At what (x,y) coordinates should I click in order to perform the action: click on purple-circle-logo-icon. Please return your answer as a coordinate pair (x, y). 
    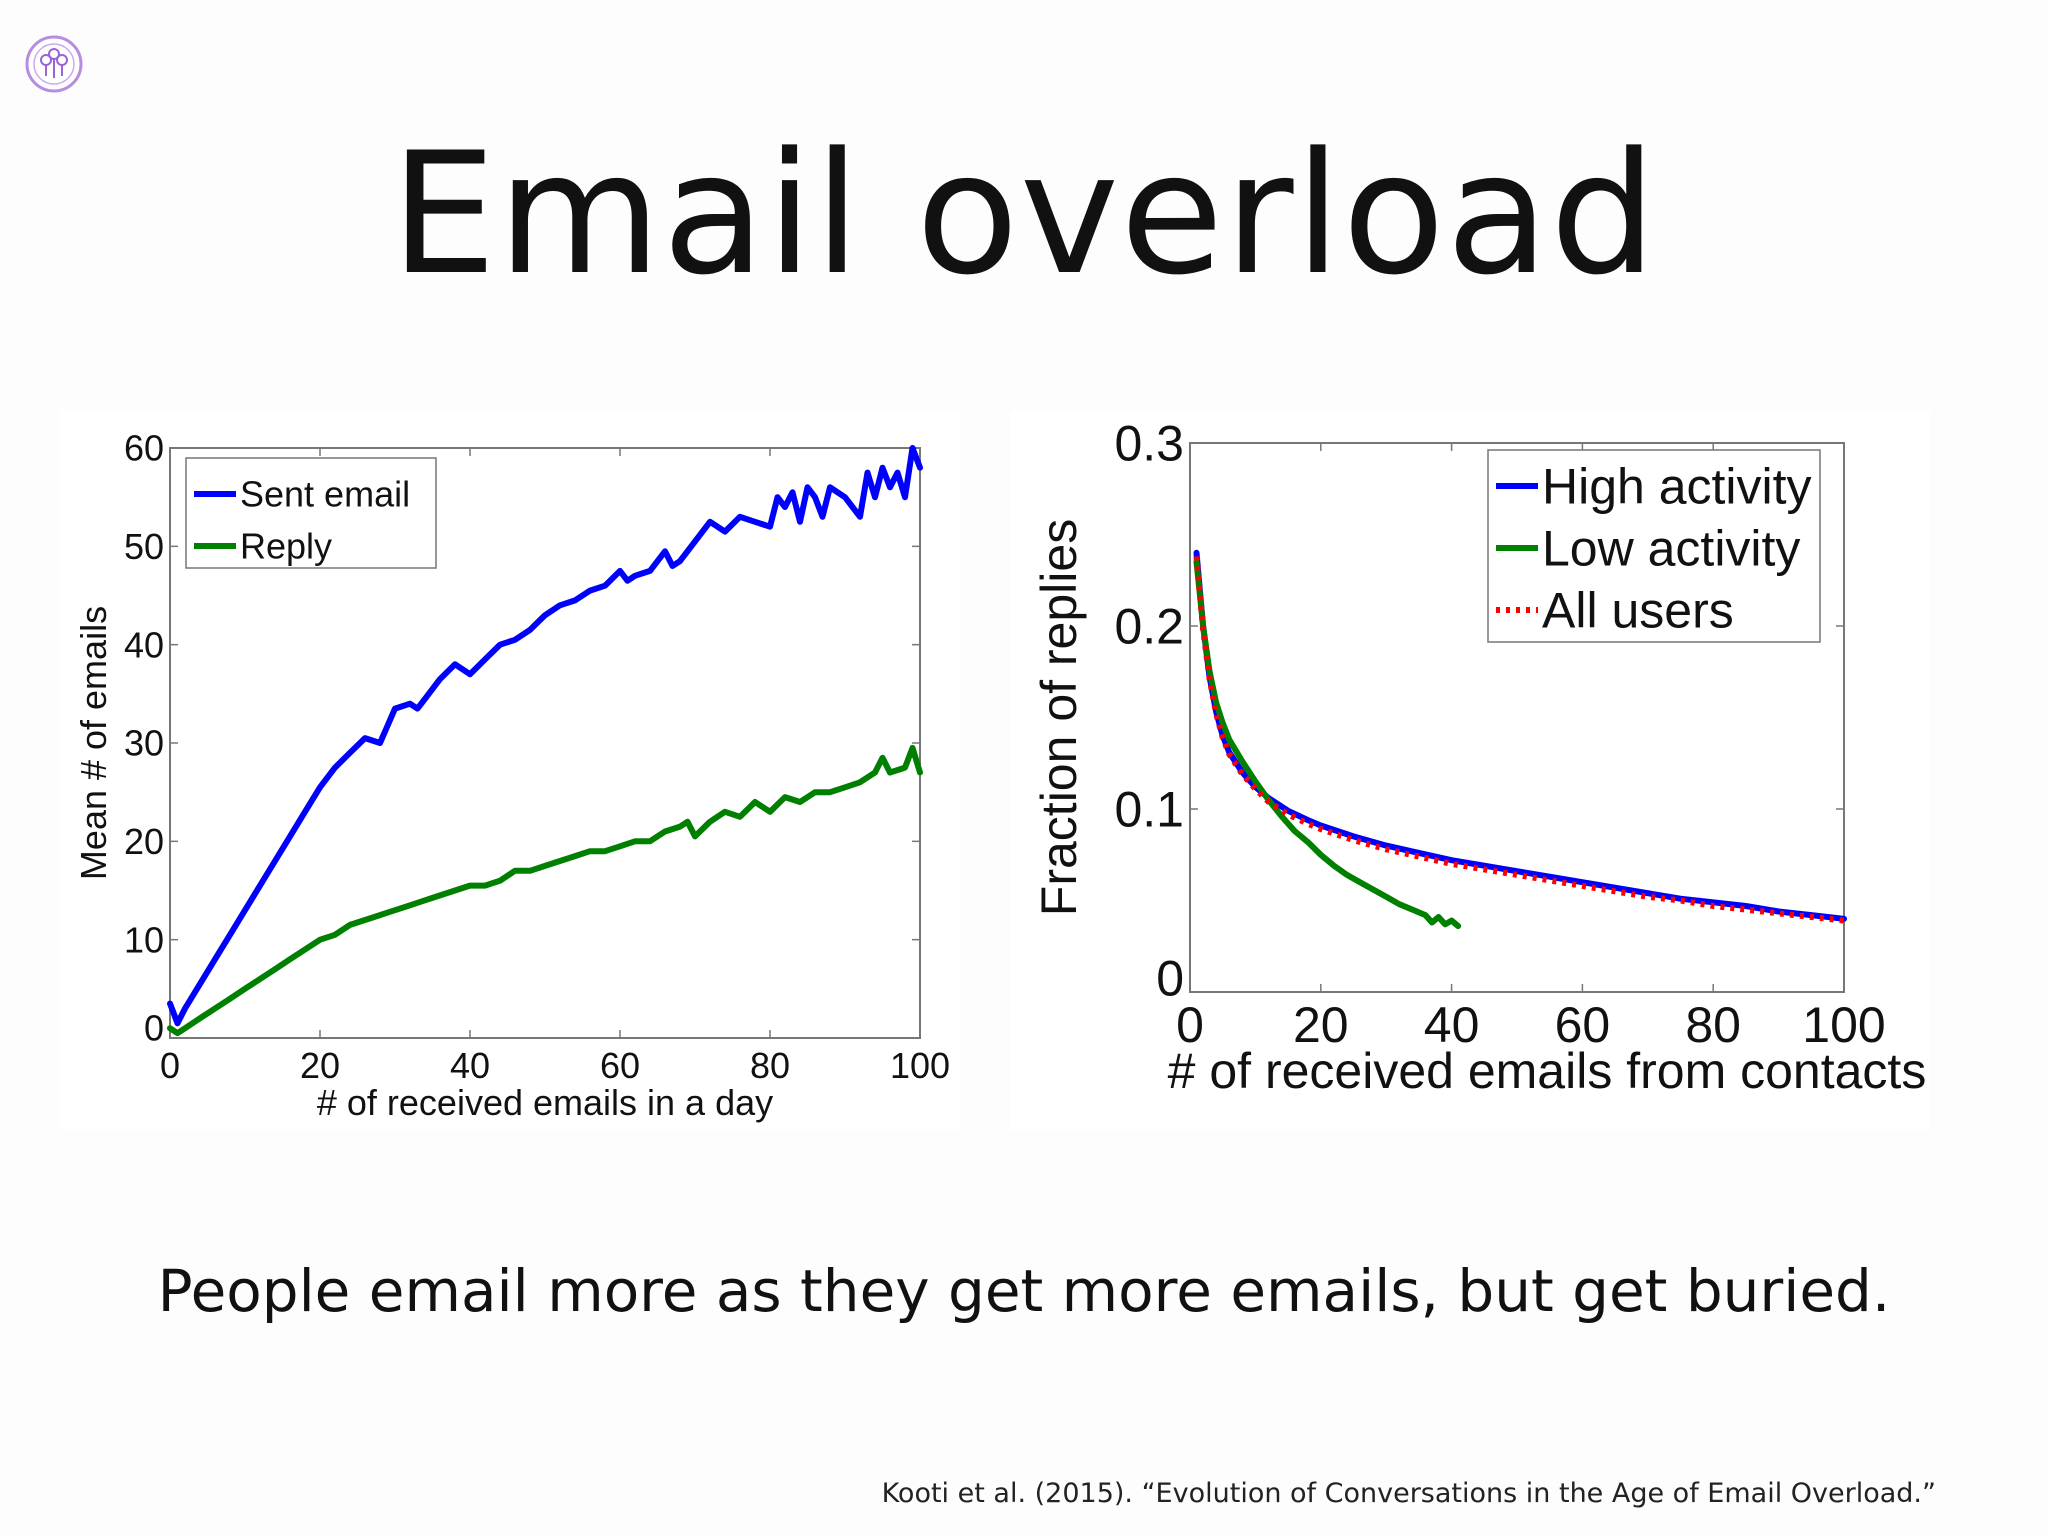
    Looking at the image, I should click on (54, 64).